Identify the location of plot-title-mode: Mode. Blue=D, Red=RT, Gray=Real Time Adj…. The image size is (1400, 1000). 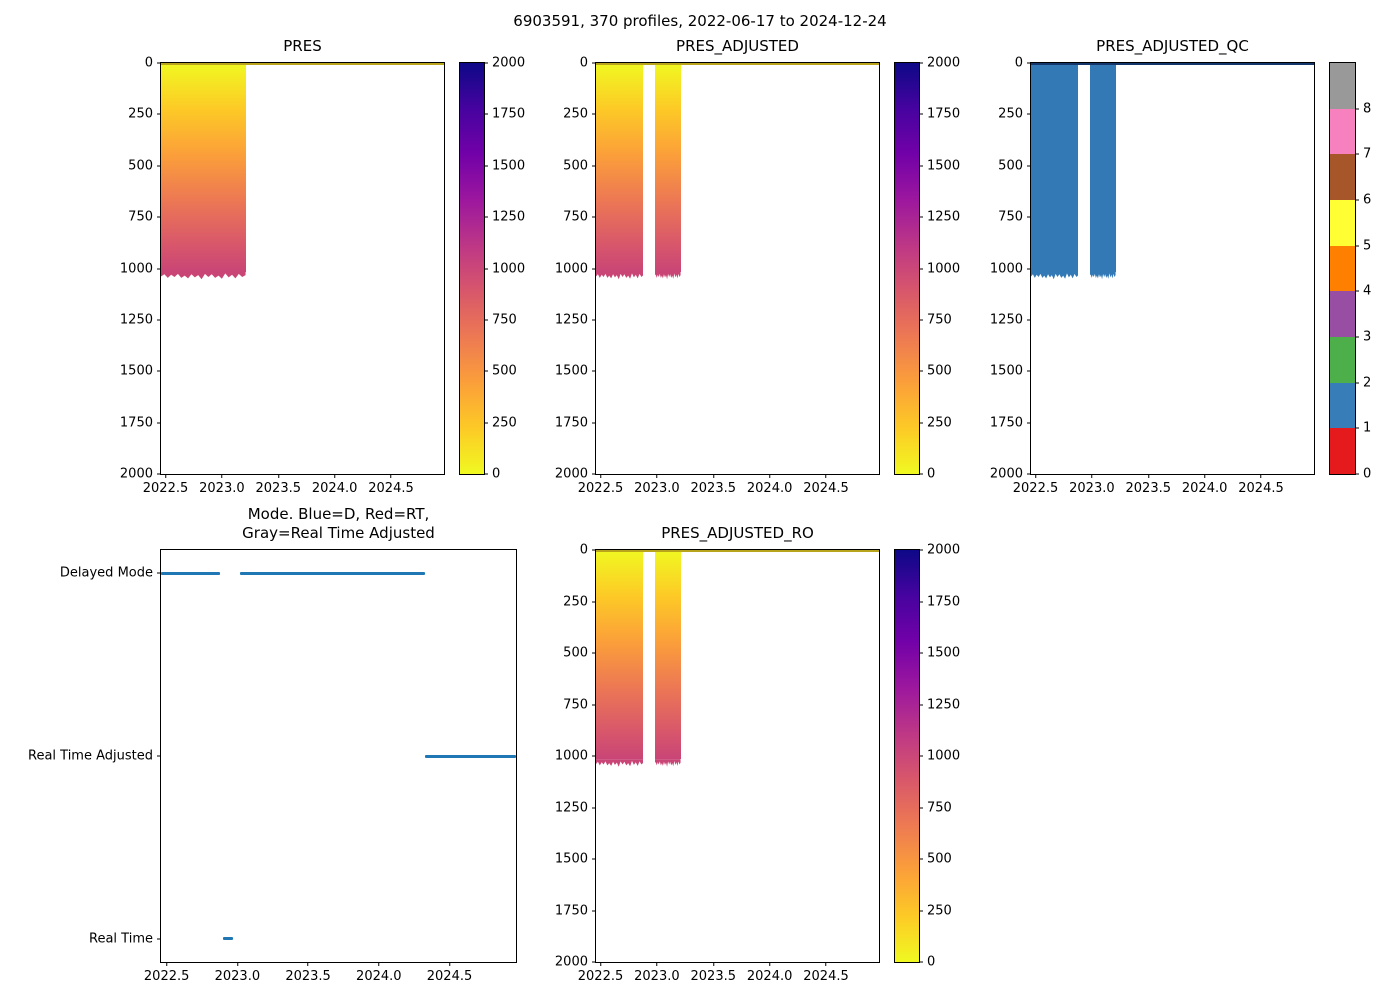
(338, 523).